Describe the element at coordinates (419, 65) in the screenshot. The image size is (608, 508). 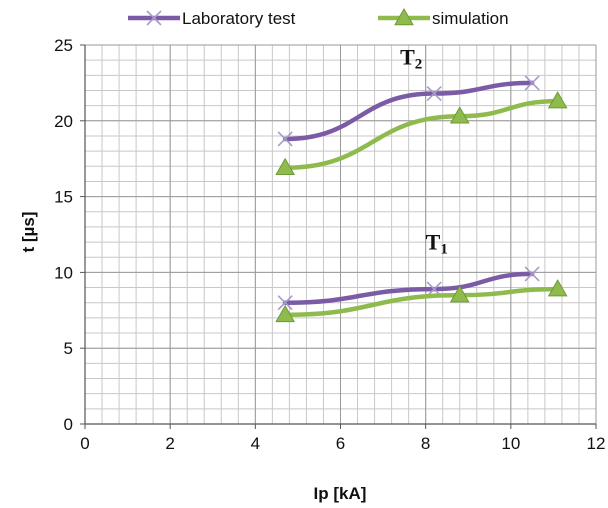
I see `annotation-subscript: 2` at that location.